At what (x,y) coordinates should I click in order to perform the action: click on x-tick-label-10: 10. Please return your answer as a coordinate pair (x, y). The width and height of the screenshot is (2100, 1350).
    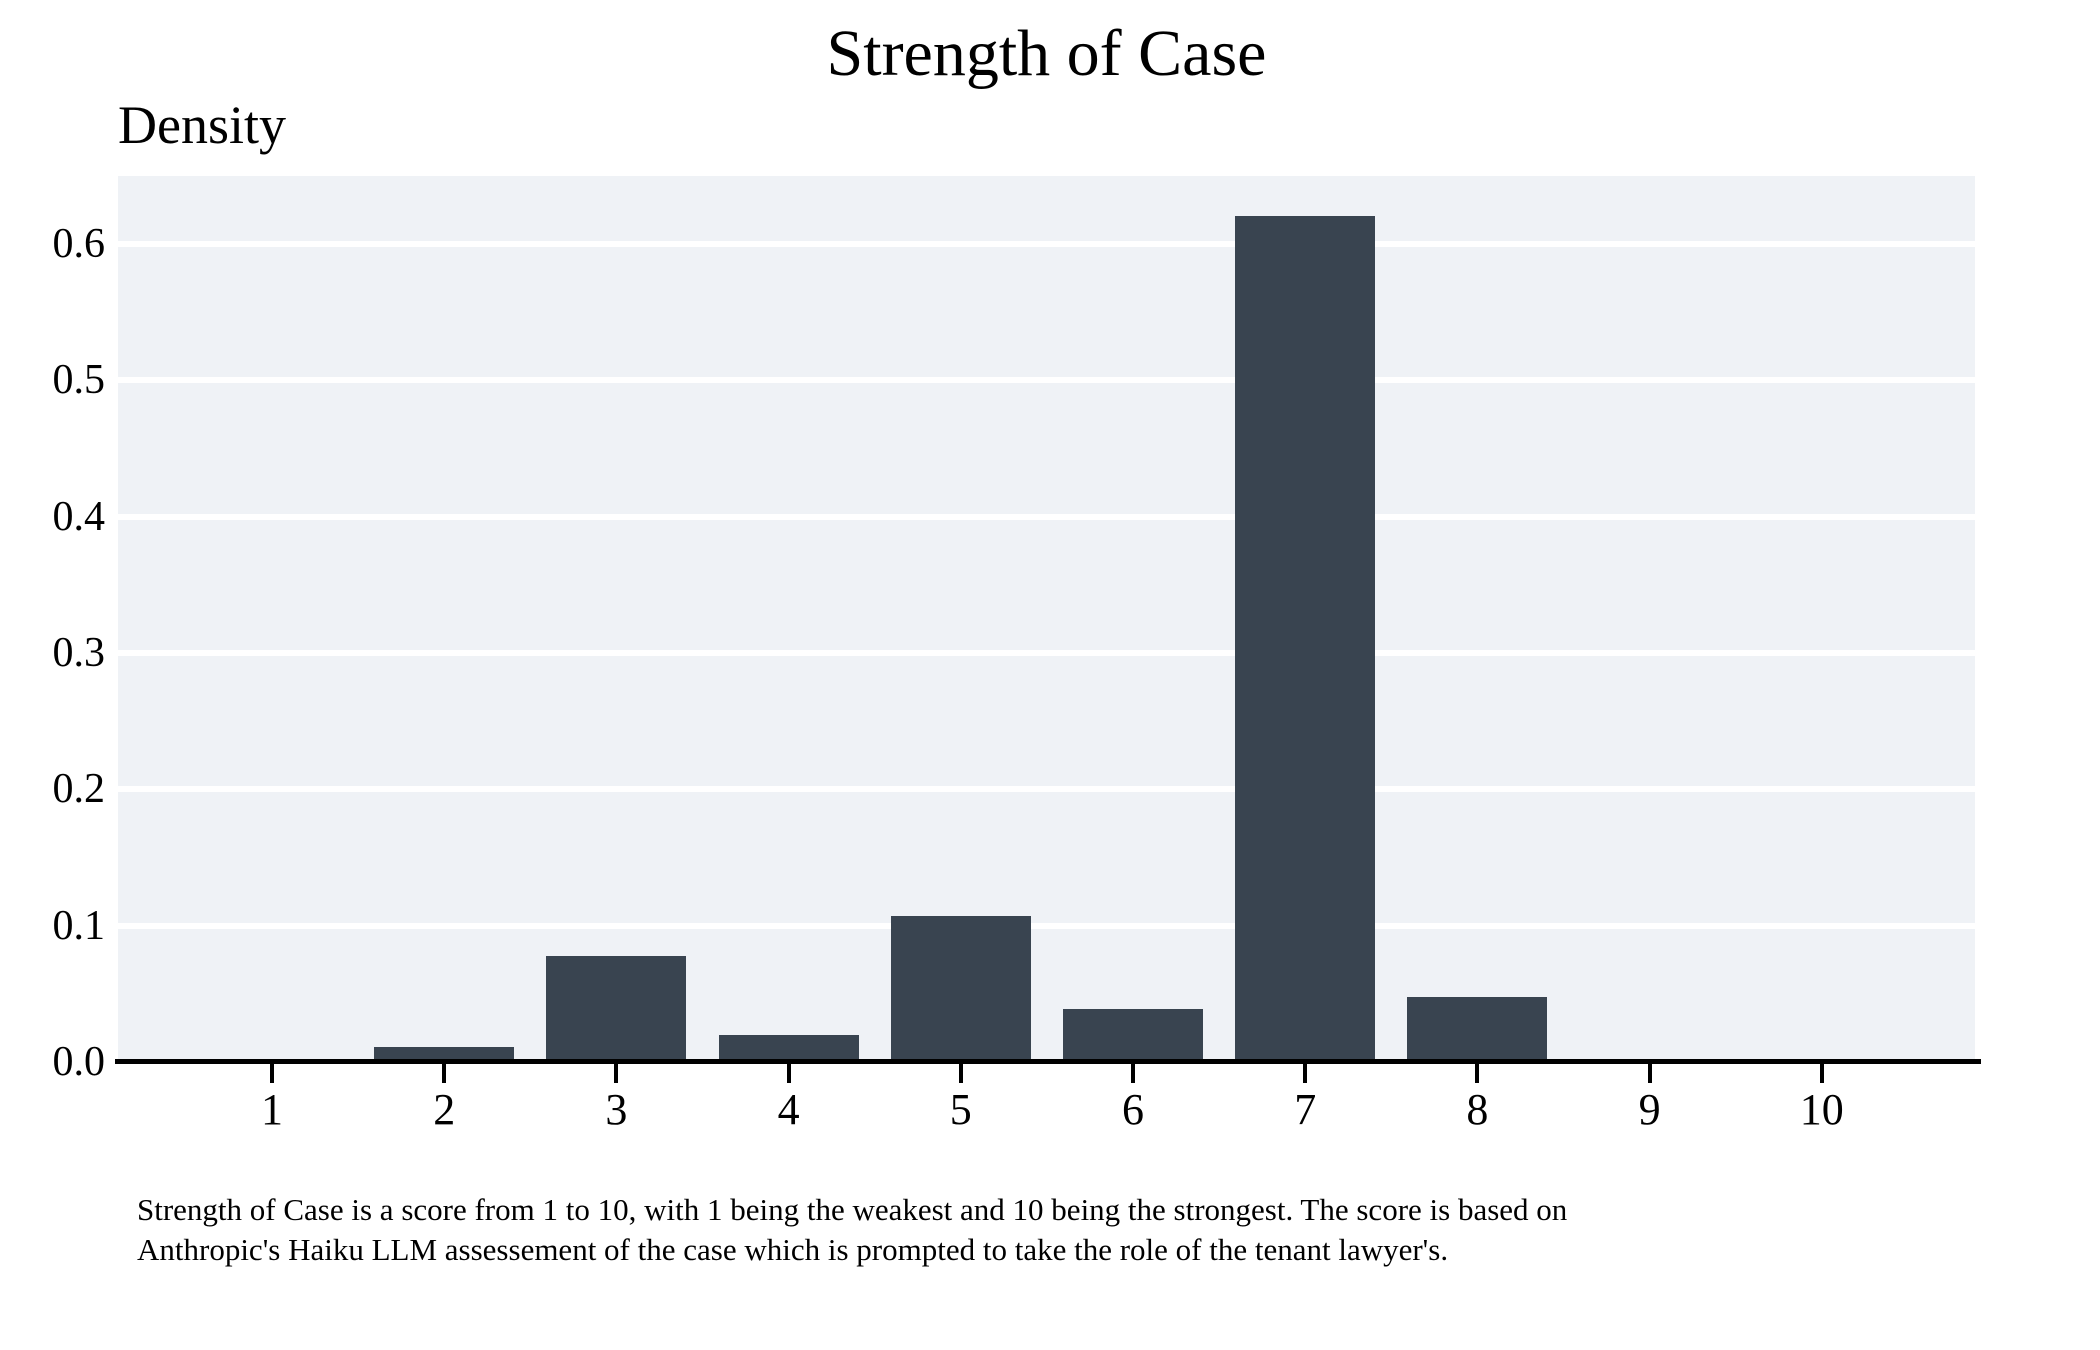
    Looking at the image, I should click on (1821, 1109).